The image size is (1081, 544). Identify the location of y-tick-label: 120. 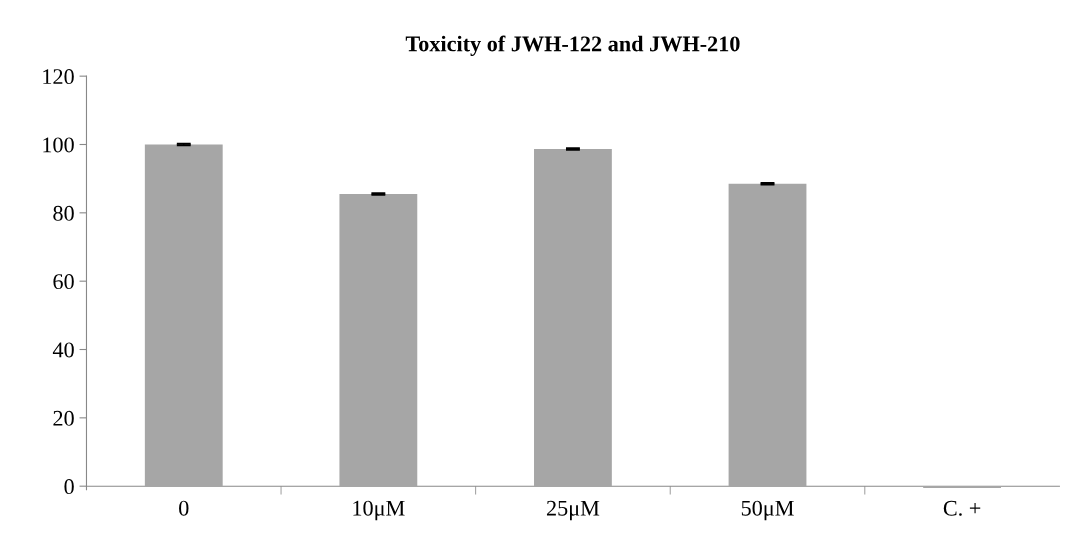
(58, 77).